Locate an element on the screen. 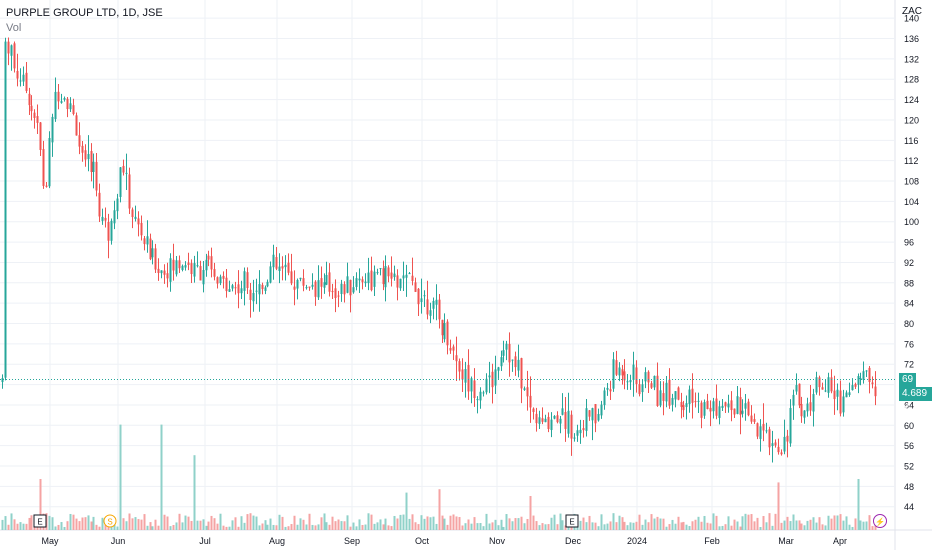 This screenshot has width=932, height=550. time-tick-label: Mar is located at coordinates (786, 541).